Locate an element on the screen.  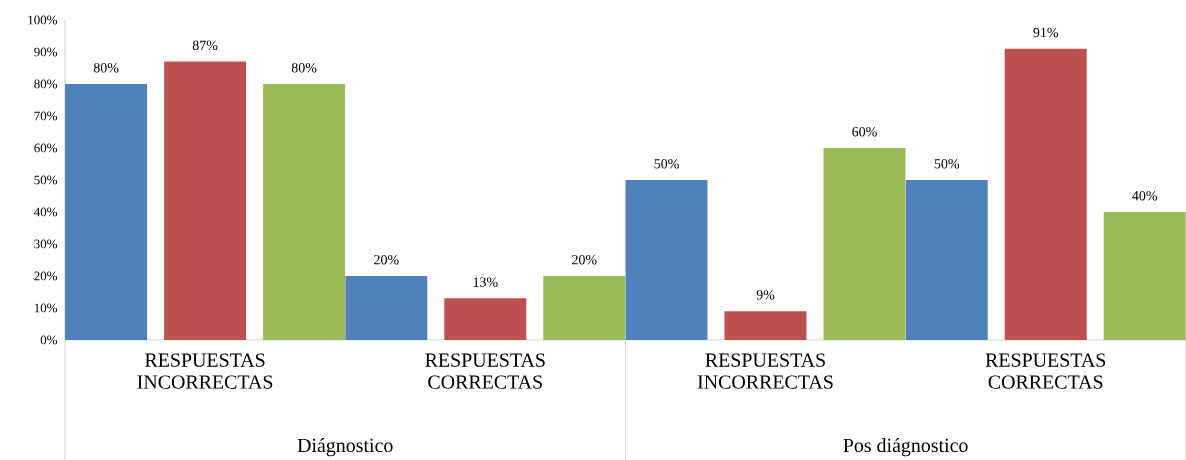
y-tick-label: 70% is located at coordinates (46, 116).